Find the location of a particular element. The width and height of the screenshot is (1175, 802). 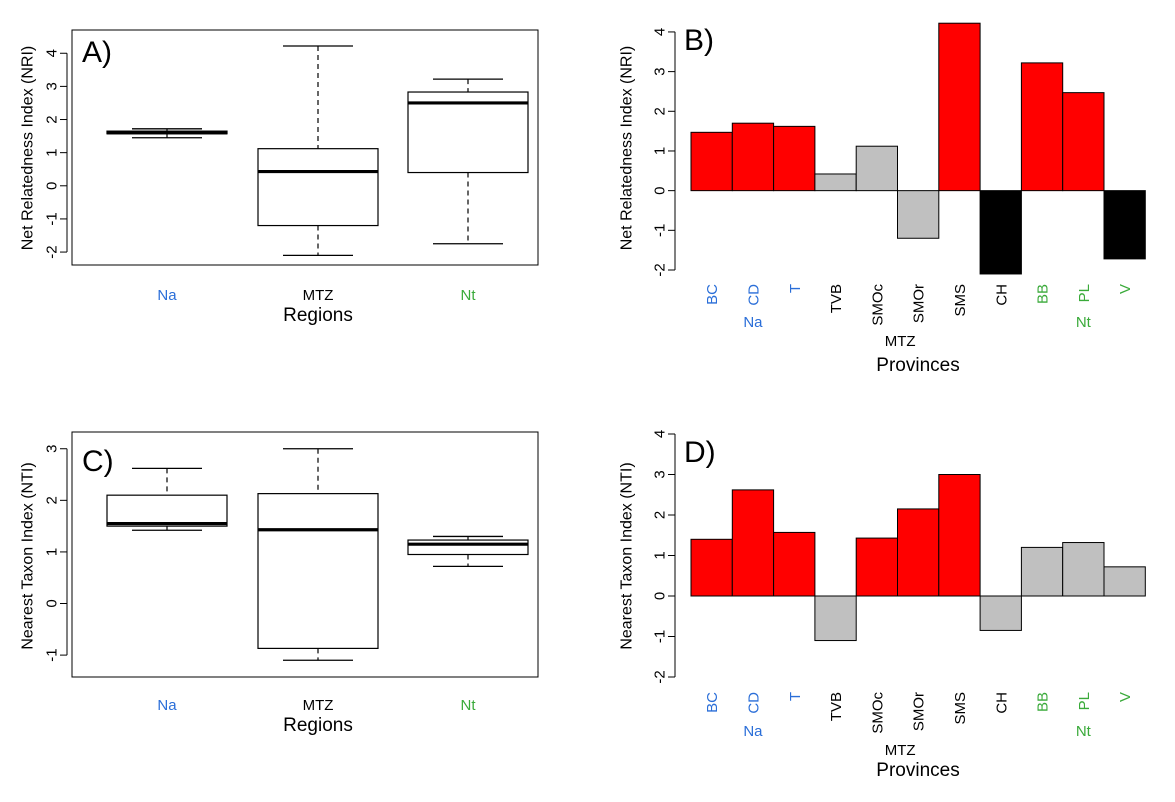

bar-sms is located at coordinates (959, 535).